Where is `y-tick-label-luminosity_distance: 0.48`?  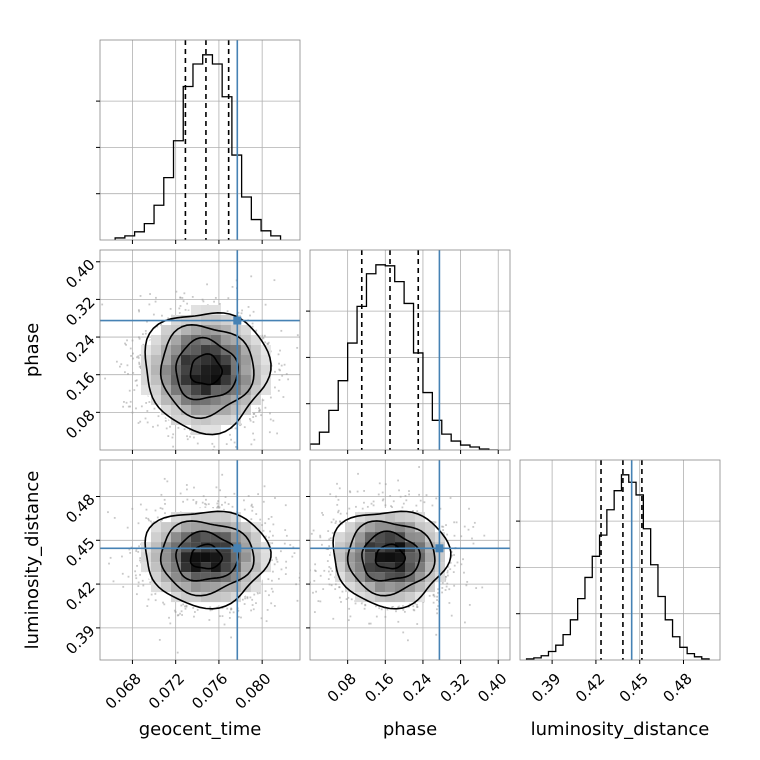
y-tick-label-luminosity_distance: 0.48 is located at coordinates (80, 508).